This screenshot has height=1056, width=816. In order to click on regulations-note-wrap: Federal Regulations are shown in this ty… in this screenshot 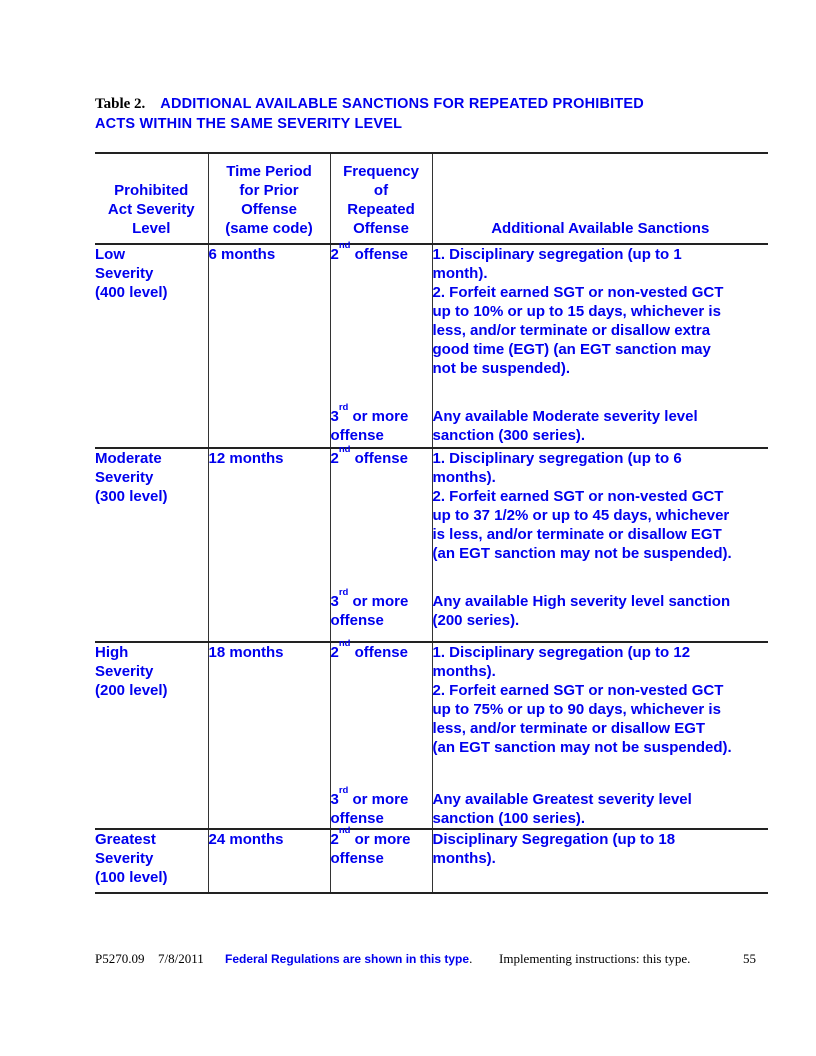, I will do `click(348, 959)`.